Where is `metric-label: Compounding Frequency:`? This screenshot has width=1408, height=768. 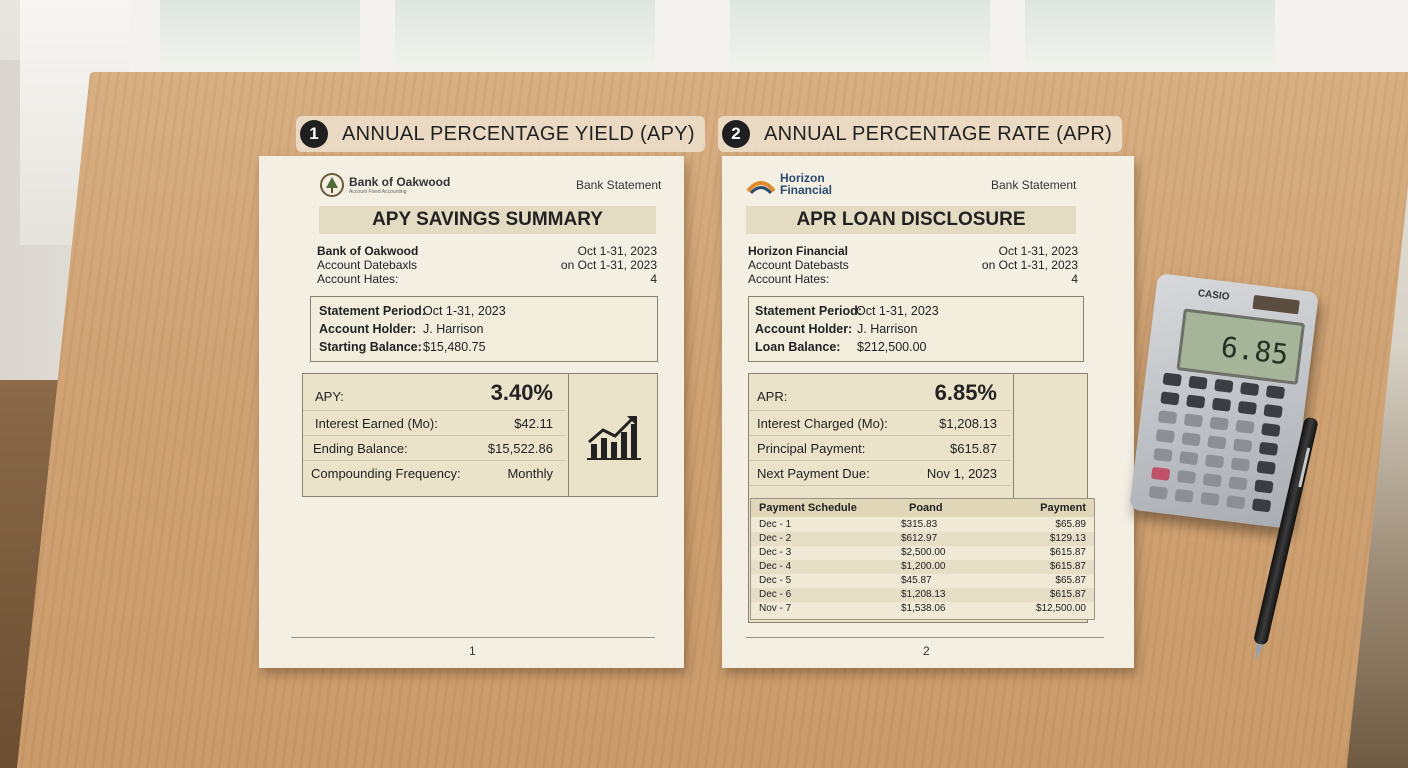
metric-label: Compounding Frequency: is located at coordinates (386, 473).